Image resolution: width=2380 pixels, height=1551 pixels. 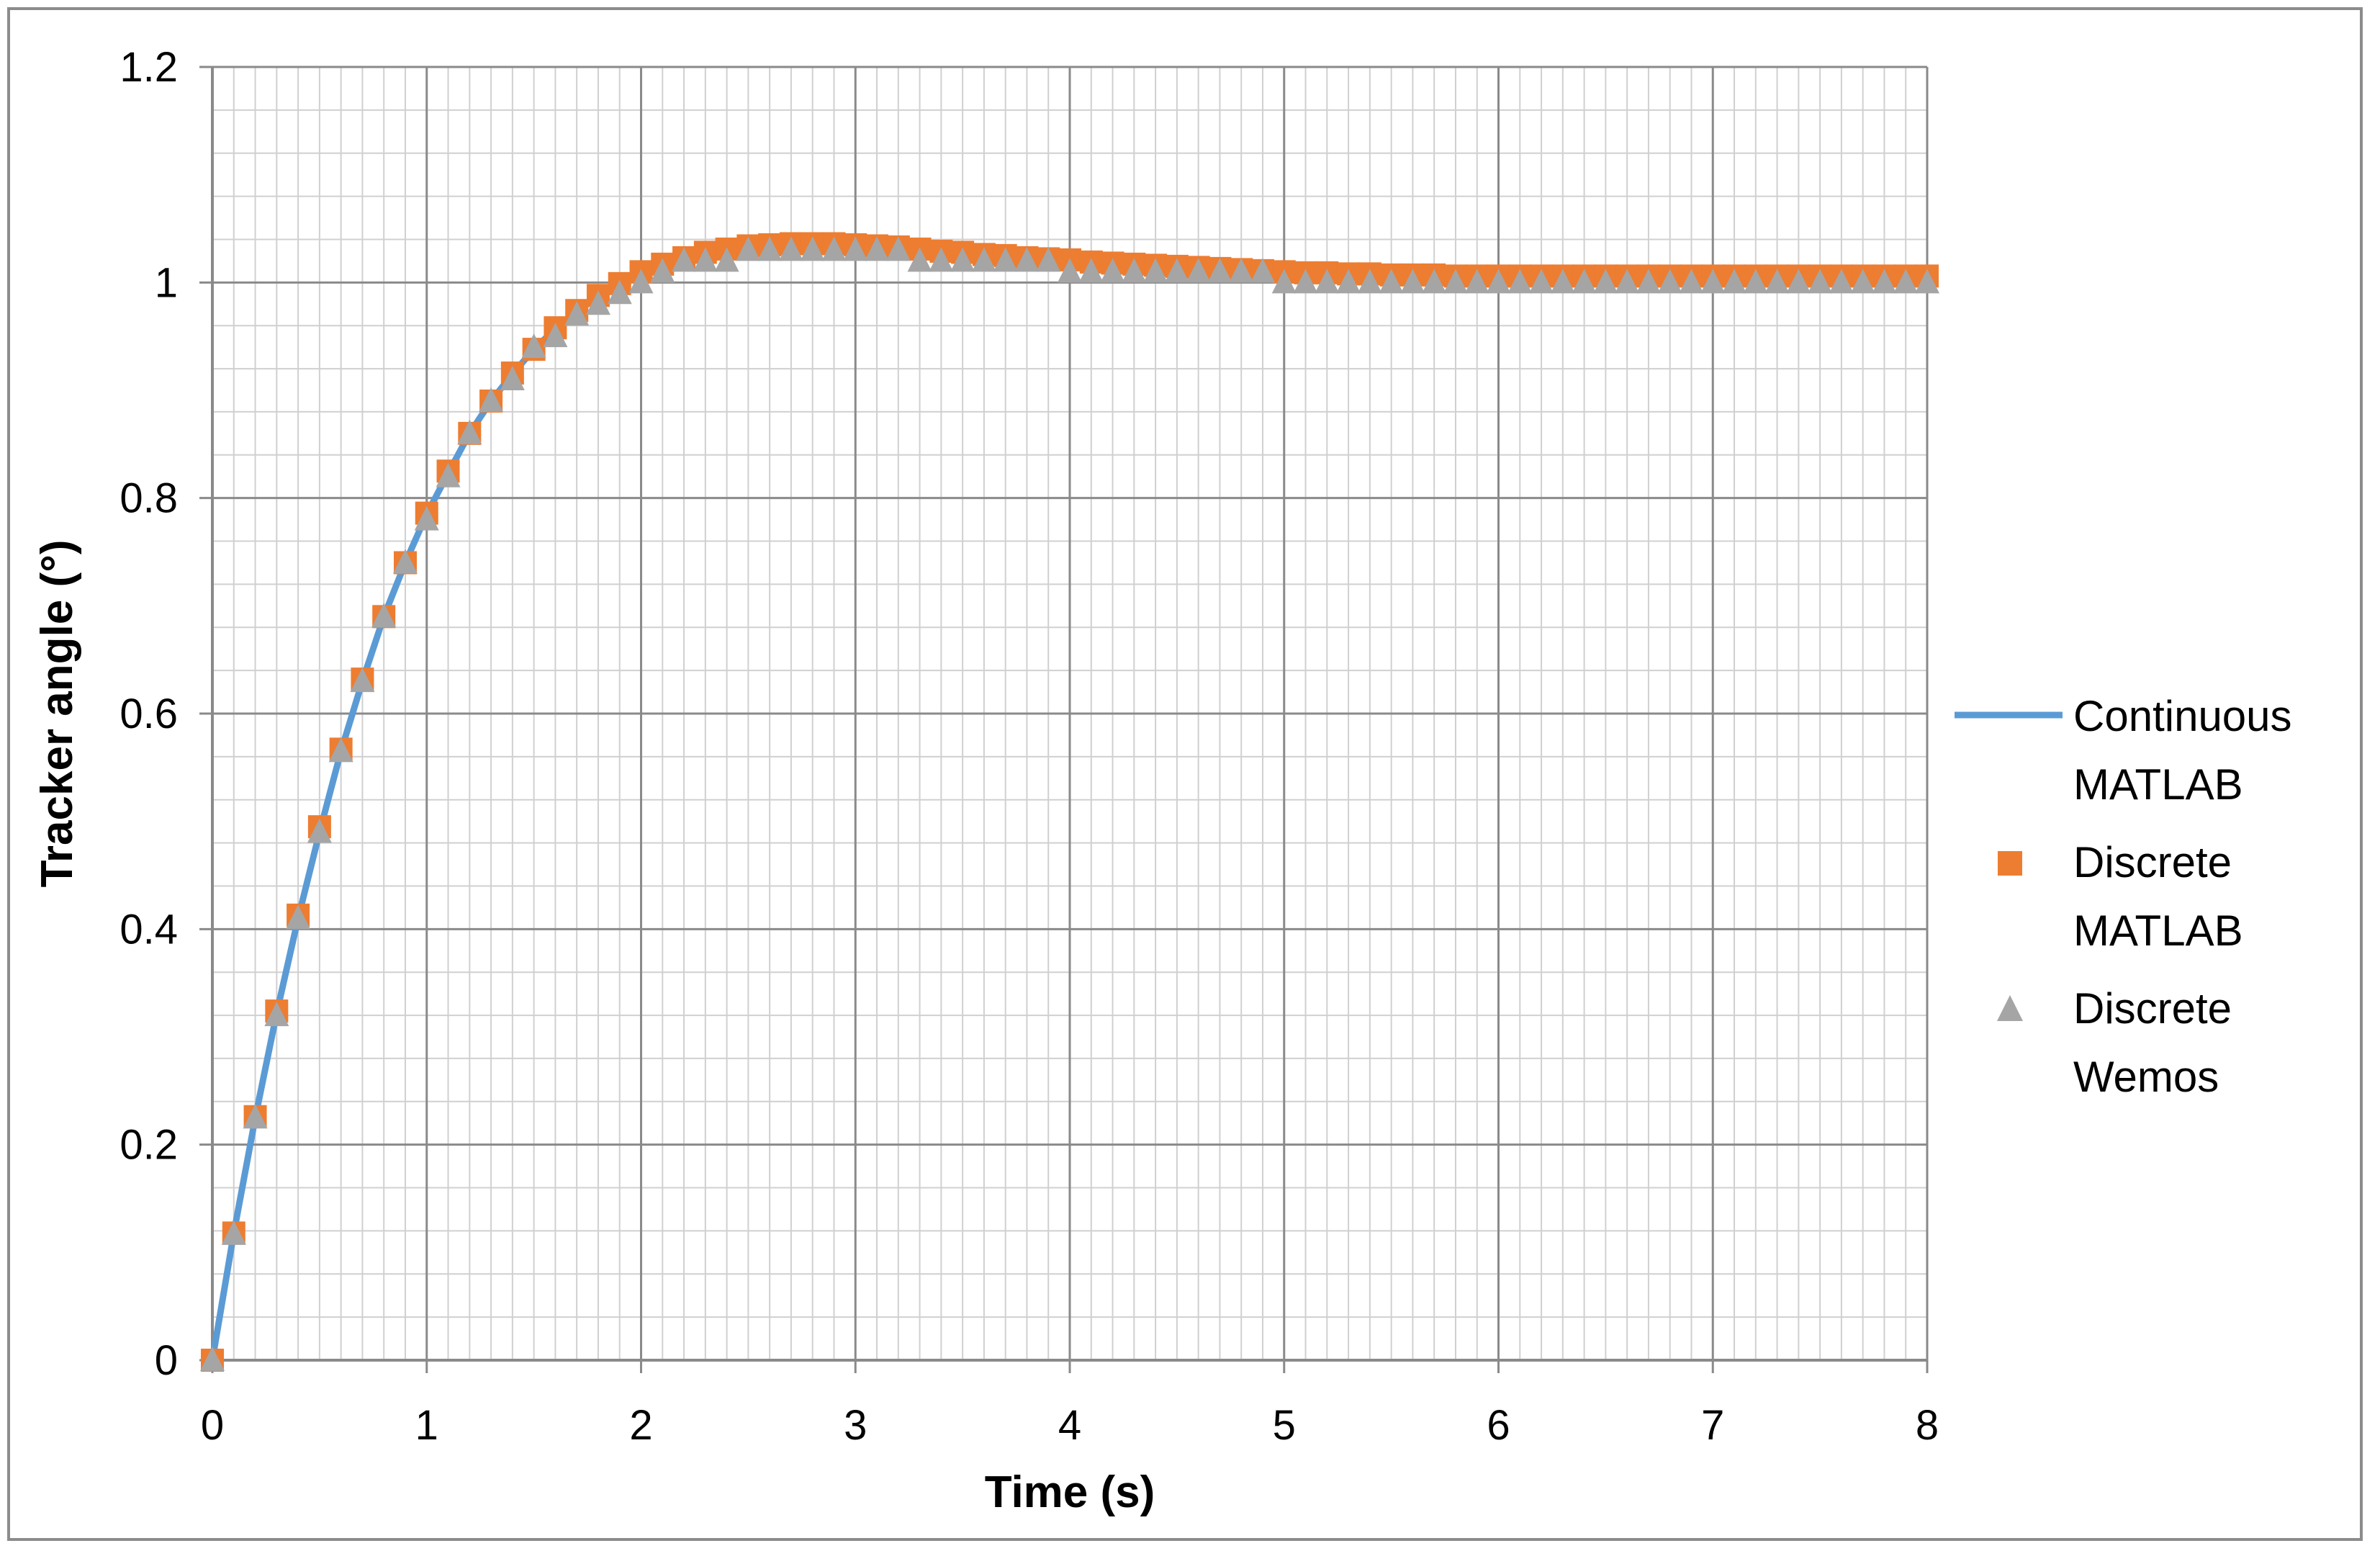 I want to click on legend-item-discrete-wemos: Discrete Wemos, so click(x=2114, y=1042).